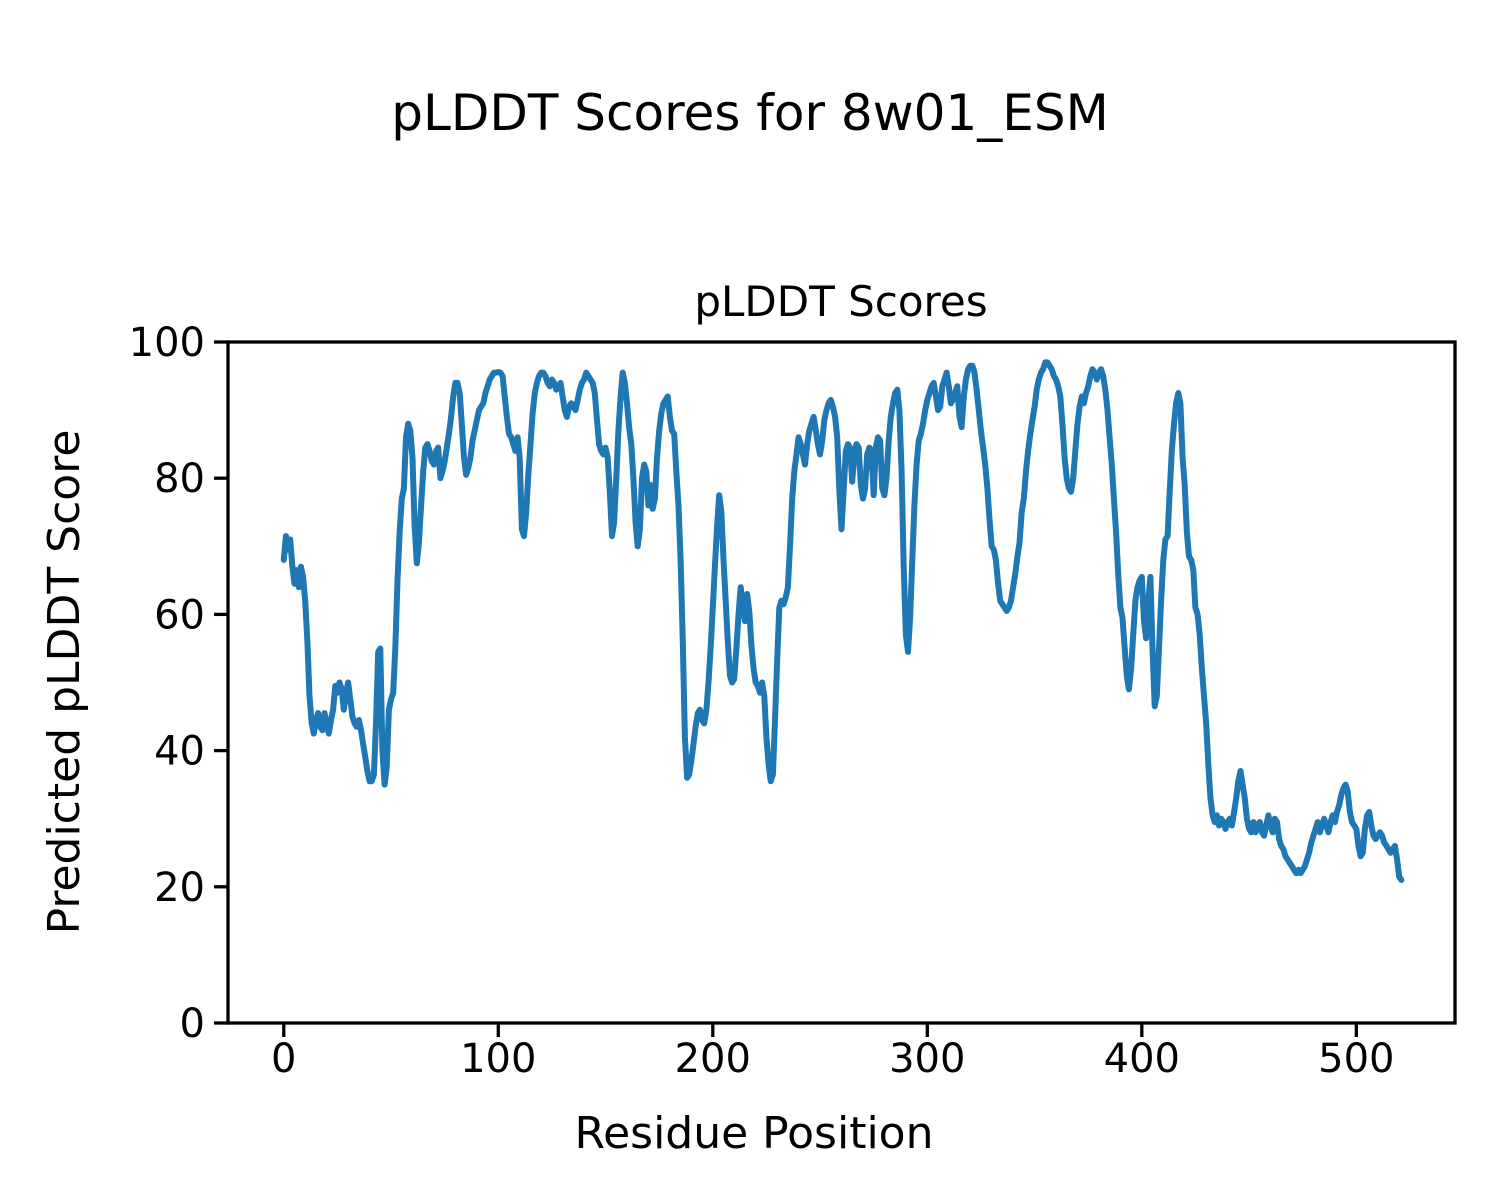 Image resolution: width=1500 pixels, height=1200 pixels. I want to click on x-tick-label: 100, so click(498, 1059).